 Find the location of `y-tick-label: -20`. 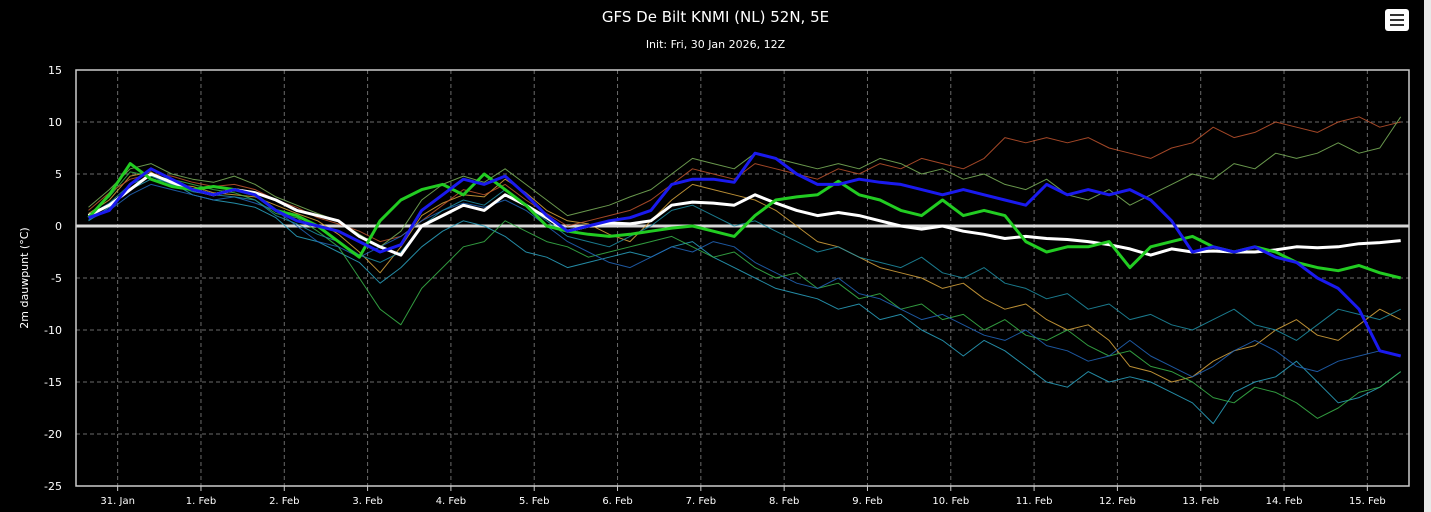

y-tick-label: -20 is located at coordinates (53, 434).